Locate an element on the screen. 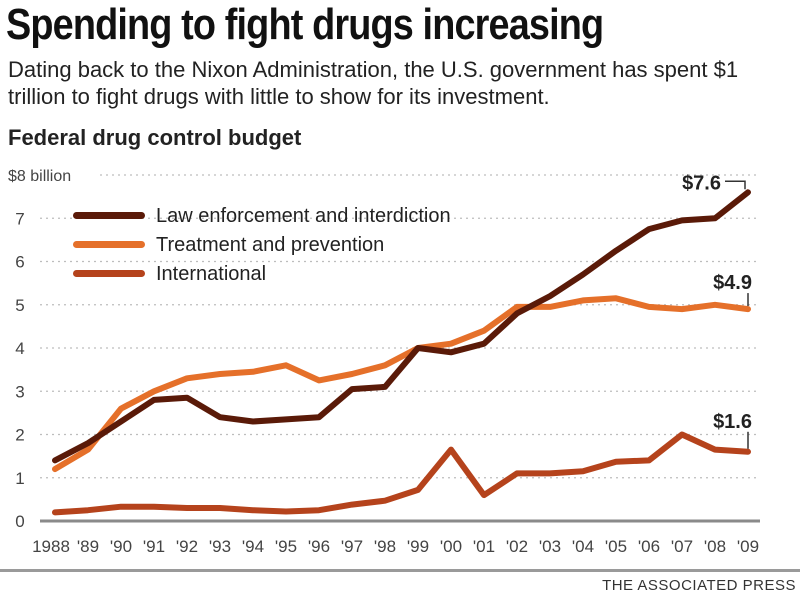  x-tick-label: '06 is located at coordinates (649, 546).